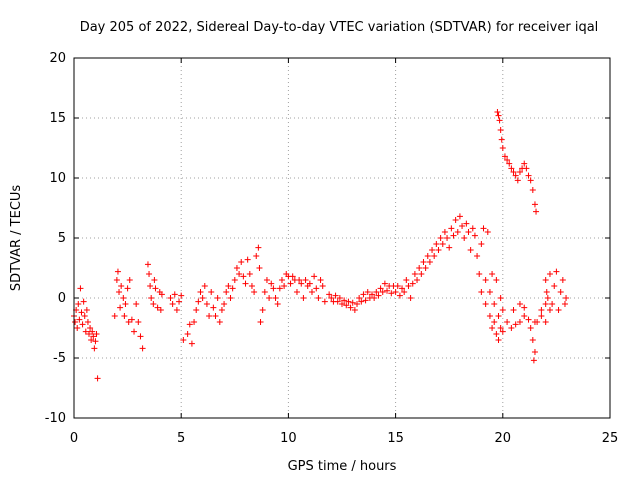  I want to click on y-tick-label: 5, so click(62, 238).